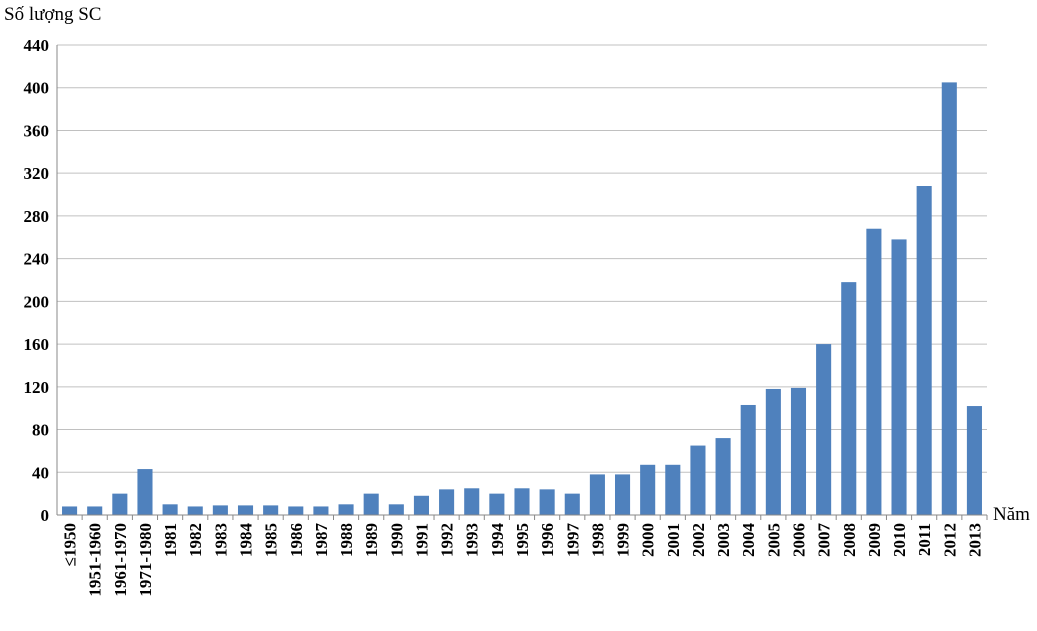  What do you see at coordinates (547, 540) in the screenshot?
I see `x-tick-label: 1996` at bounding box center [547, 540].